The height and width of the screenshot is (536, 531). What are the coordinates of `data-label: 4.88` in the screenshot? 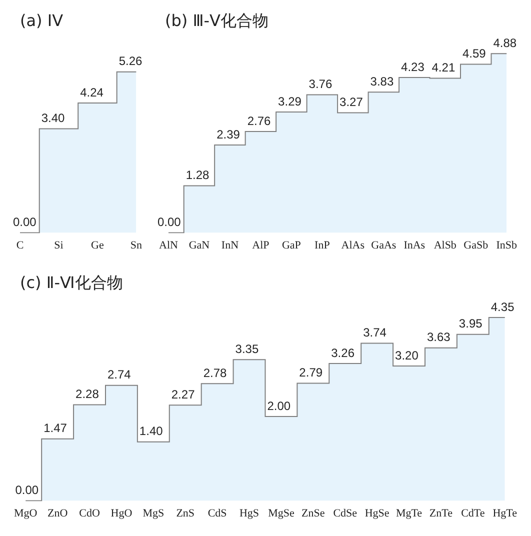 It's located at (505, 43).